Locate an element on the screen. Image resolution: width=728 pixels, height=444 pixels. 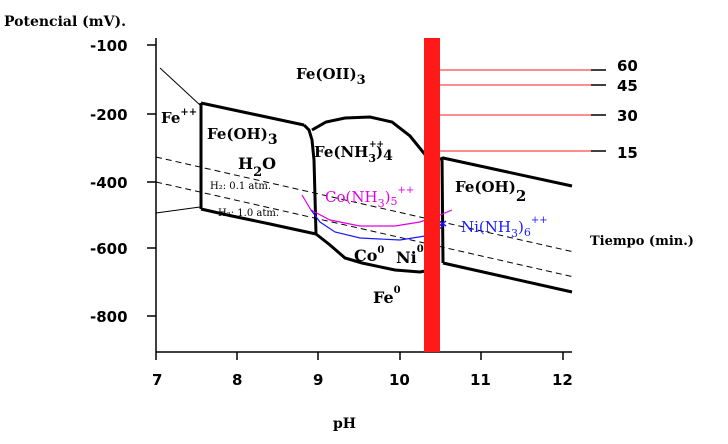
nickel-marker is located at coordinates (442, 223).